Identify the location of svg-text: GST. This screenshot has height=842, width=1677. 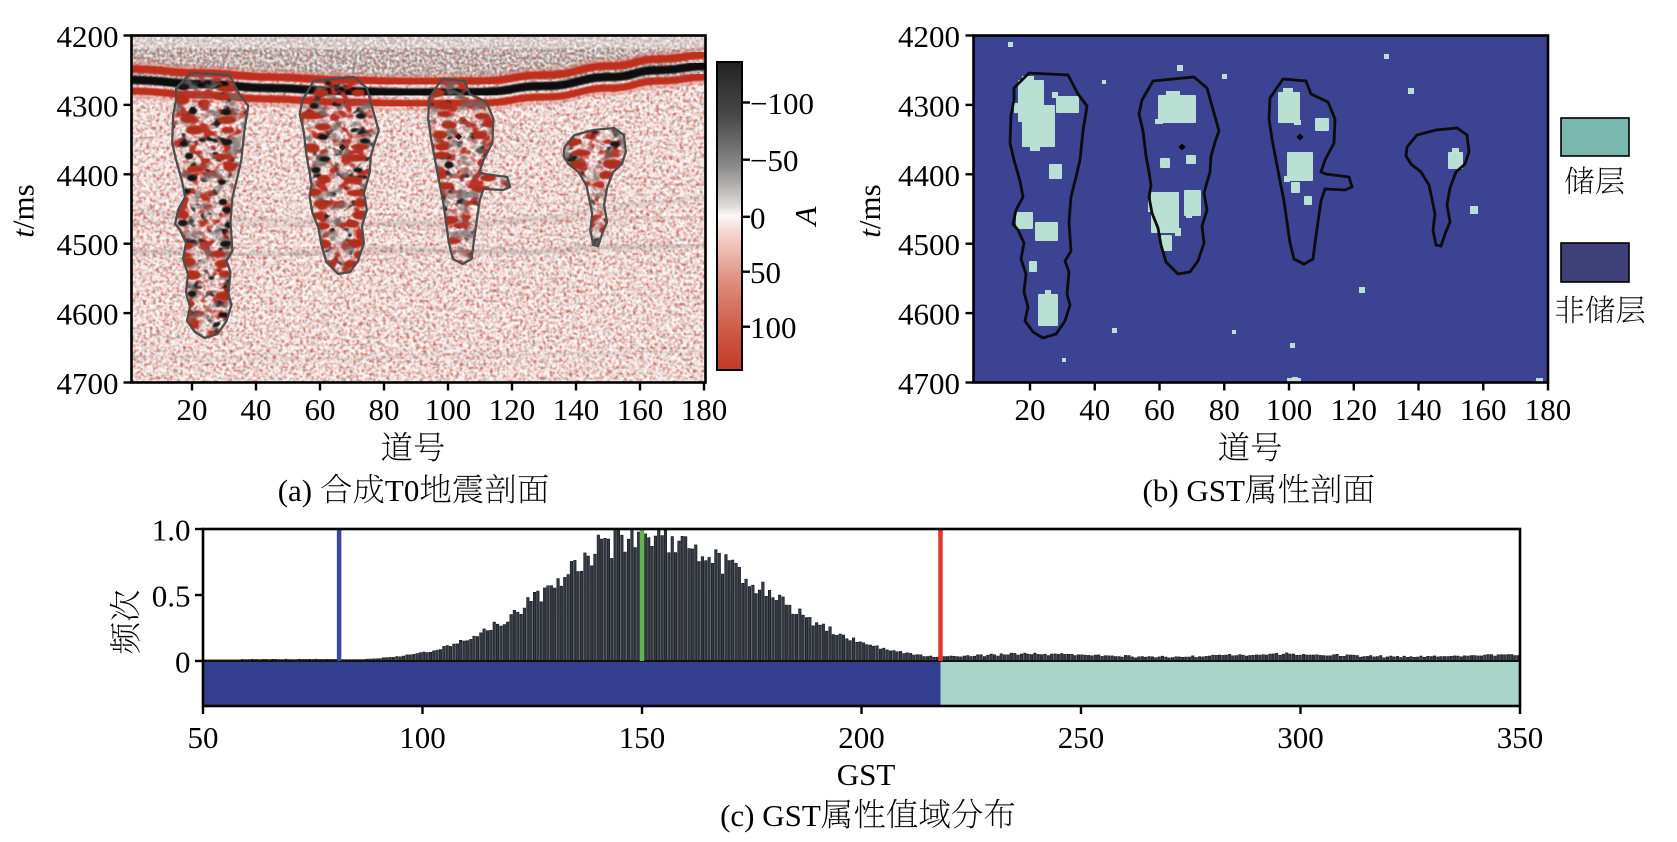
(866, 774).